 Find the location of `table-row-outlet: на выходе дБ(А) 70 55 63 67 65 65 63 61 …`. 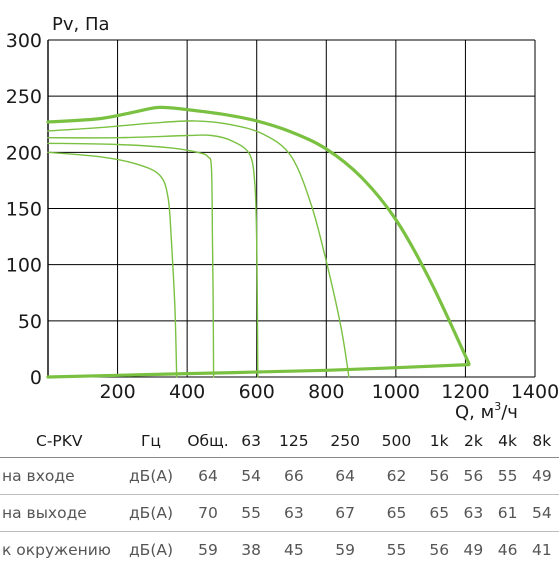

table-row-outlet: на выходе дБ(А) 70 55 63 67 65 65 63 61 … is located at coordinates (279, 513).